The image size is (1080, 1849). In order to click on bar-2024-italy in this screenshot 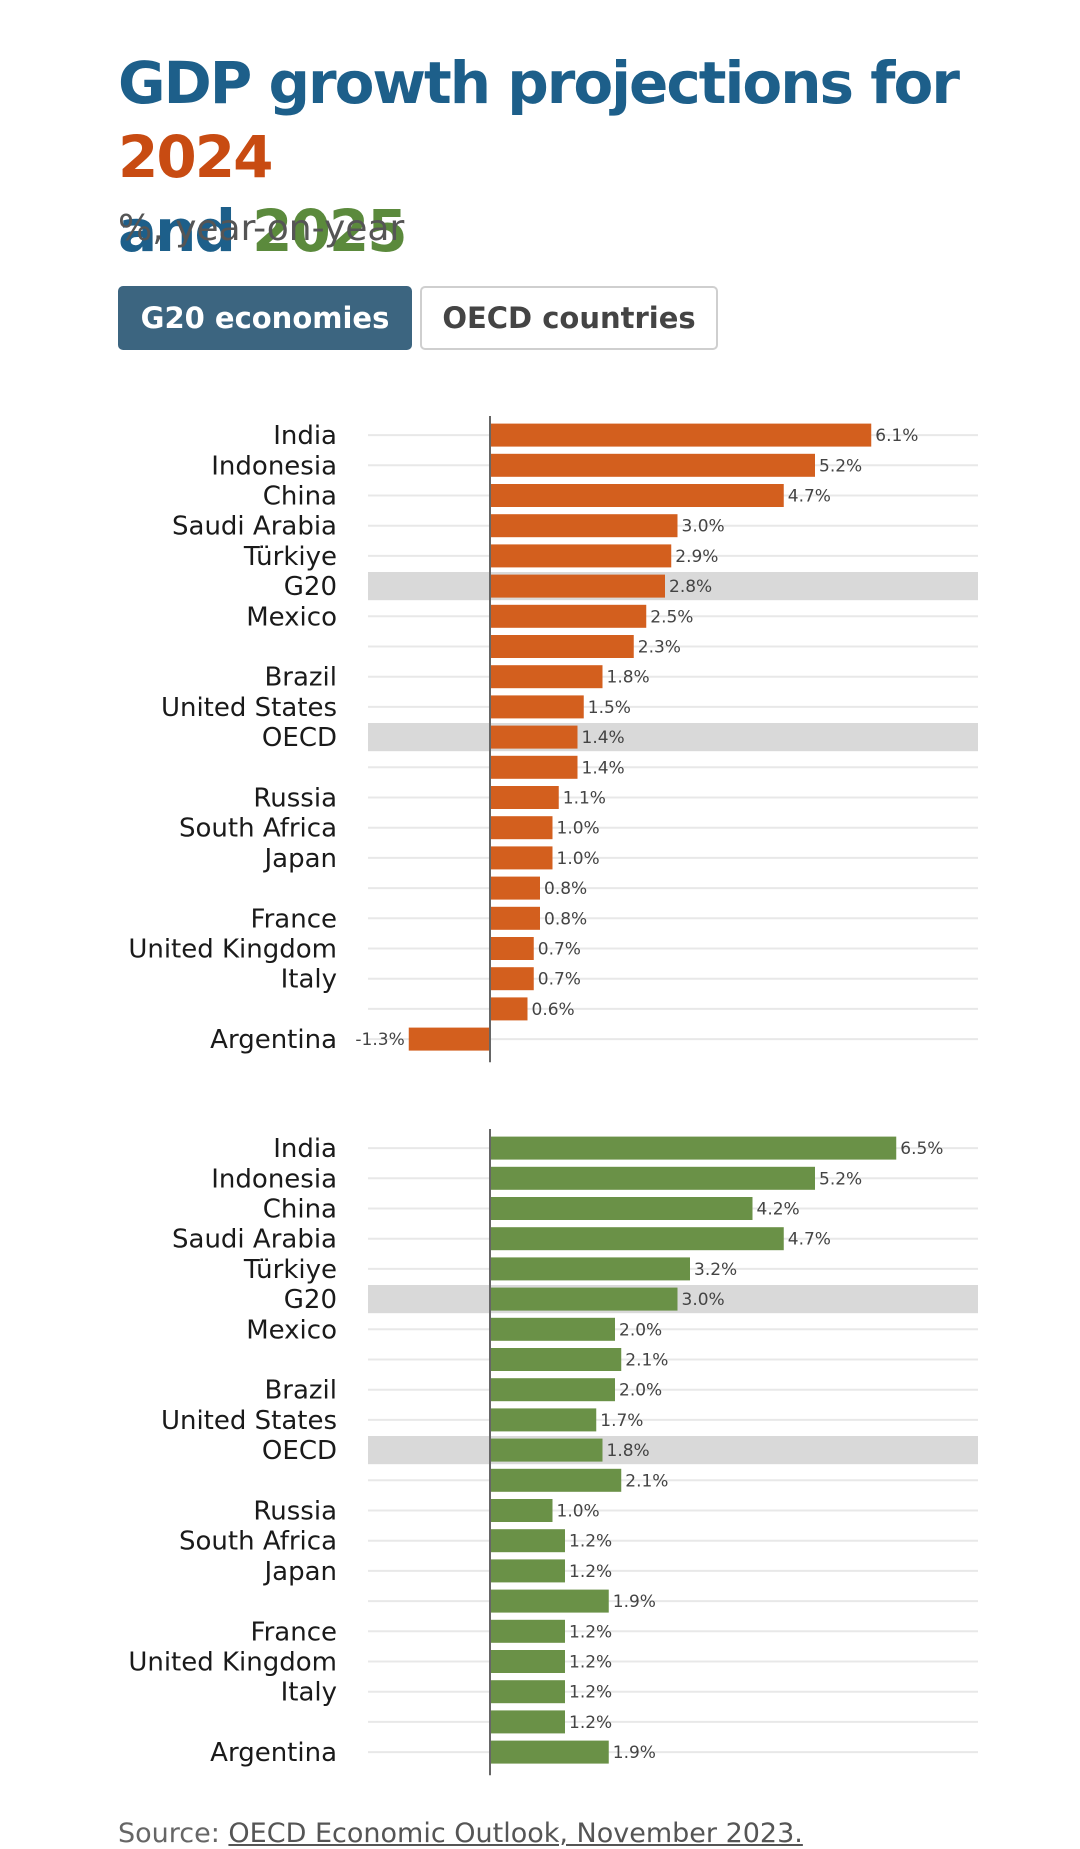, I will do `click(512, 979)`.